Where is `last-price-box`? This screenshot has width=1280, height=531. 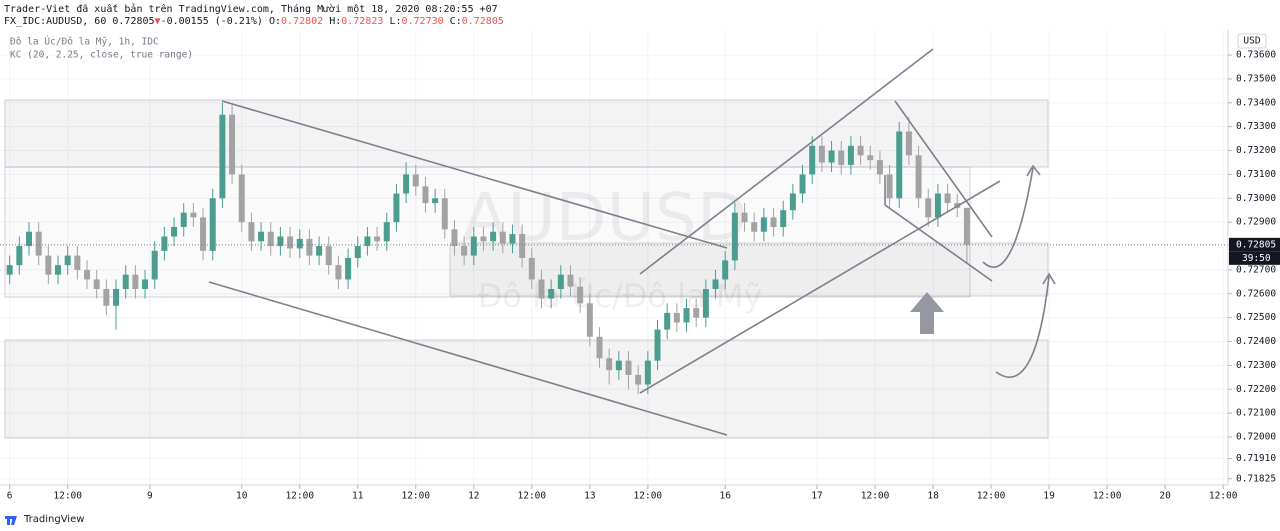
last-price-box is located at coordinates (1254, 244).